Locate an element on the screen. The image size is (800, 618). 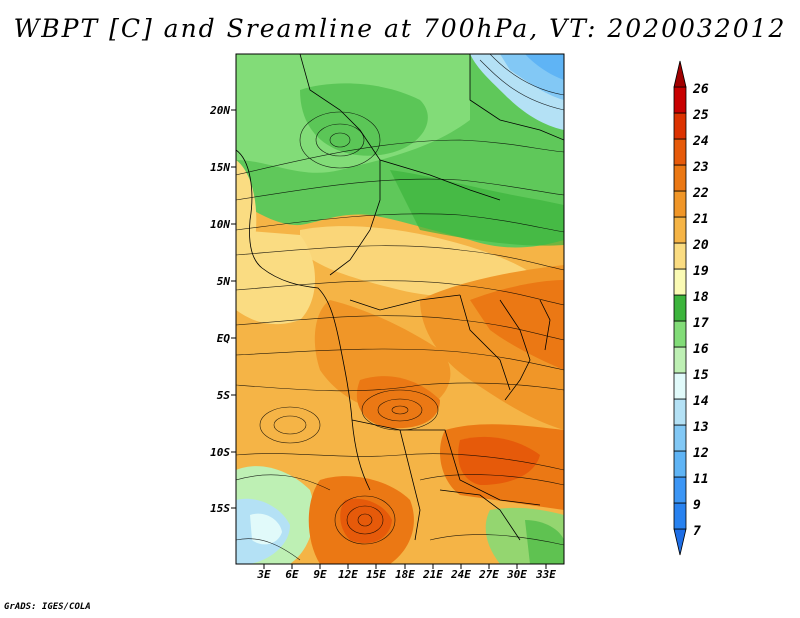
colorbar-label: 16 is located at coordinates (701, 349).